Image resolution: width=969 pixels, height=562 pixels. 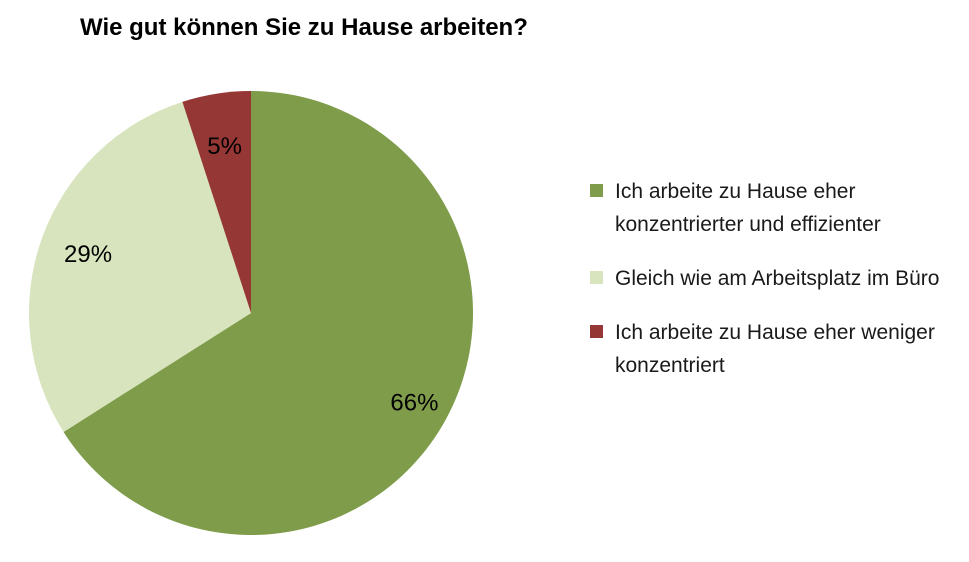 What do you see at coordinates (304, 27) in the screenshot?
I see `chart-title: Wie gut können Sie zu Hause arbeiten?` at bounding box center [304, 27].